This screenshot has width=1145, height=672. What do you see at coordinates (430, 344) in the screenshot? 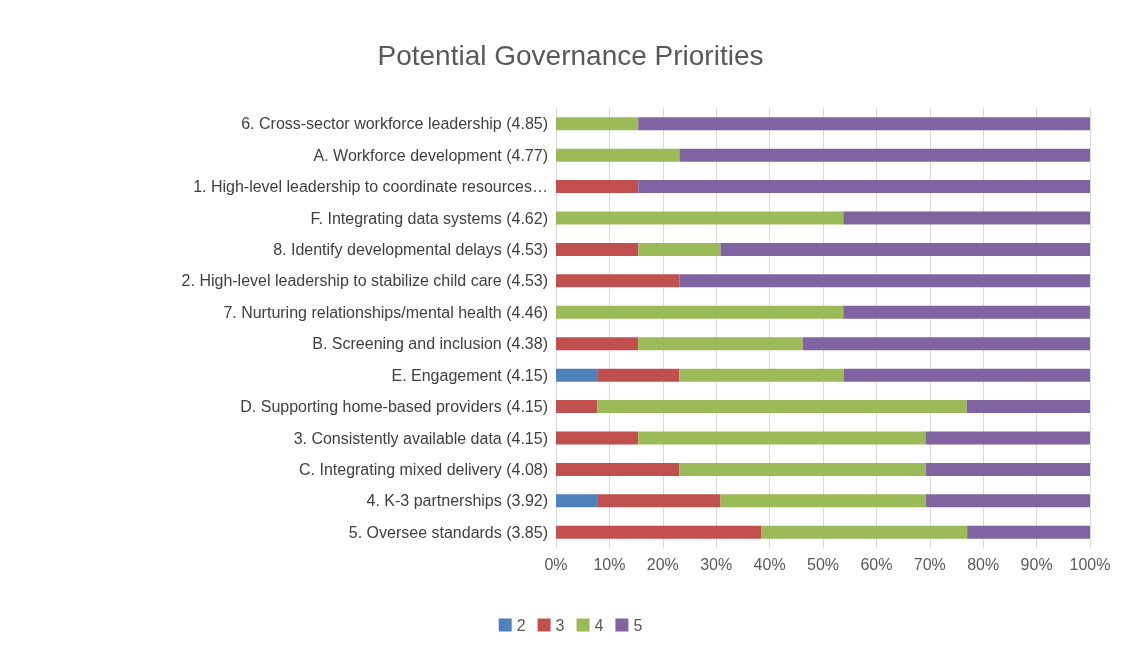
I see `y-tick-label: B. Screening and inclusion (4.38)` at bounding box center [430, 344].